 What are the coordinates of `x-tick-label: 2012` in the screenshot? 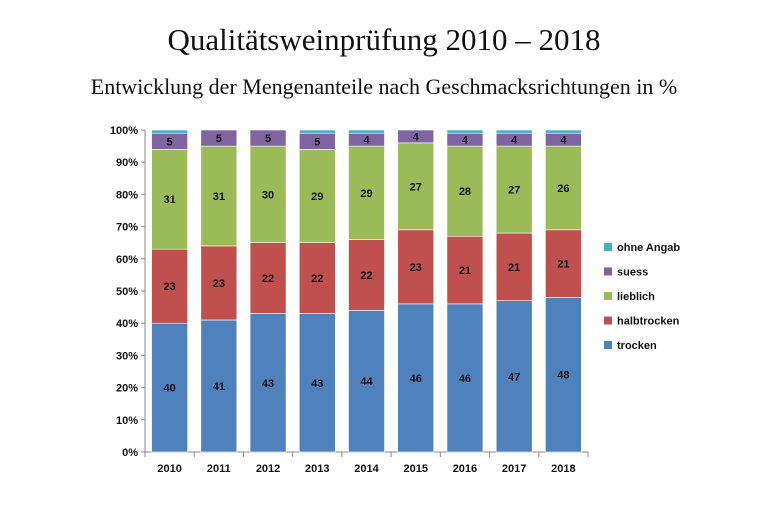 It's located at (268, 469).